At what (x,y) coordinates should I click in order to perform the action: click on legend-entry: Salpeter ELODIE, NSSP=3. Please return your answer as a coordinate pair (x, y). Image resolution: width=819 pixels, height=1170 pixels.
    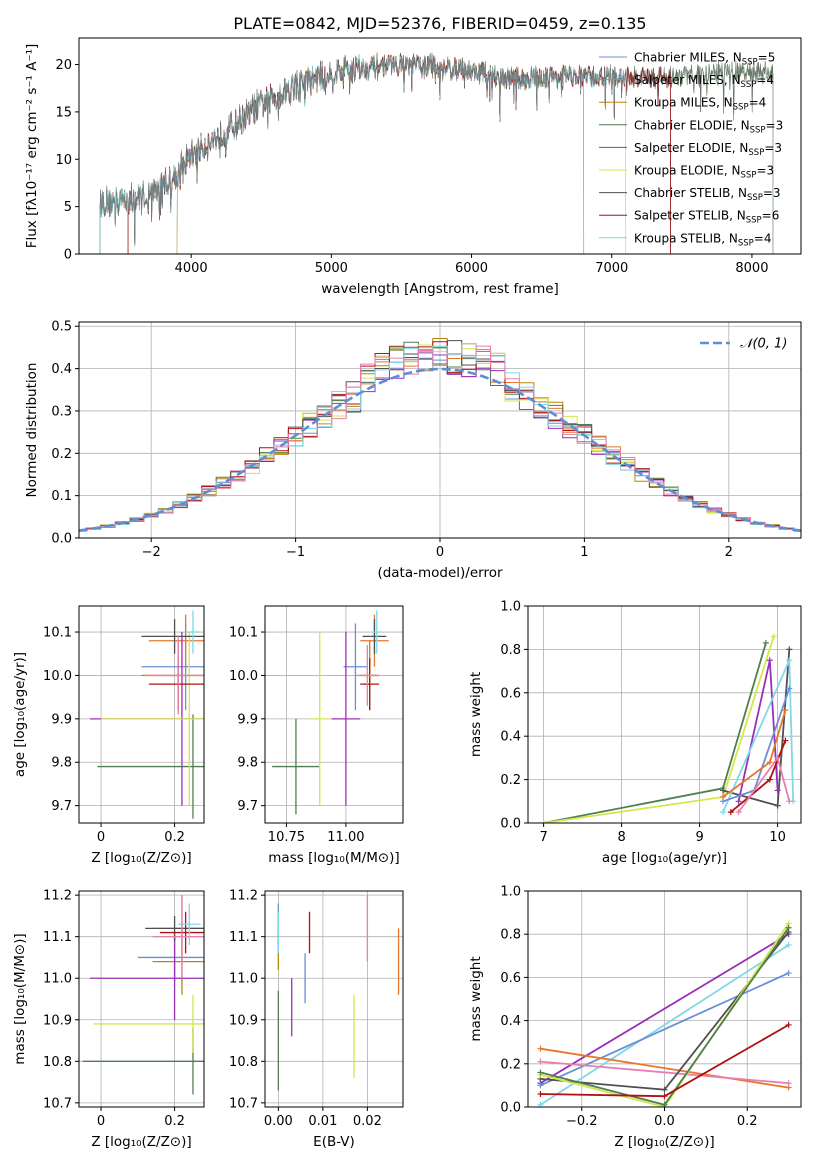
    Looking at the image, I should click on (708, 149).